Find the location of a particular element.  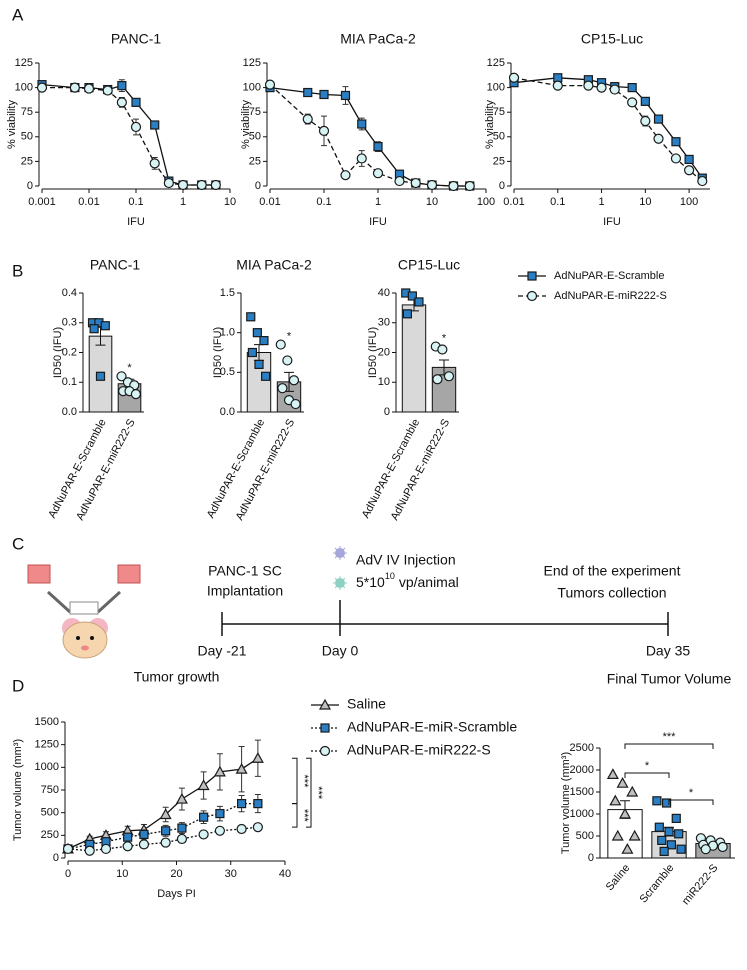

y-tick-label: 0.4 is located at coordinates (69, 293).